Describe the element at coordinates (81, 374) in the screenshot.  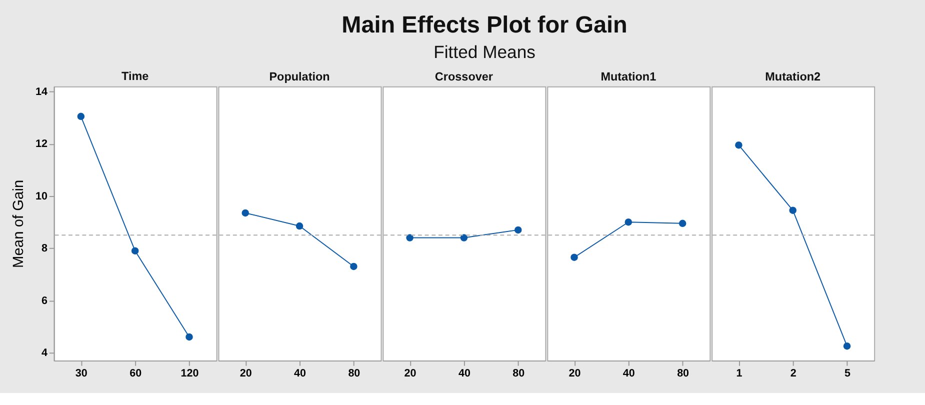
I see `x-tick-label: 30` at that location.